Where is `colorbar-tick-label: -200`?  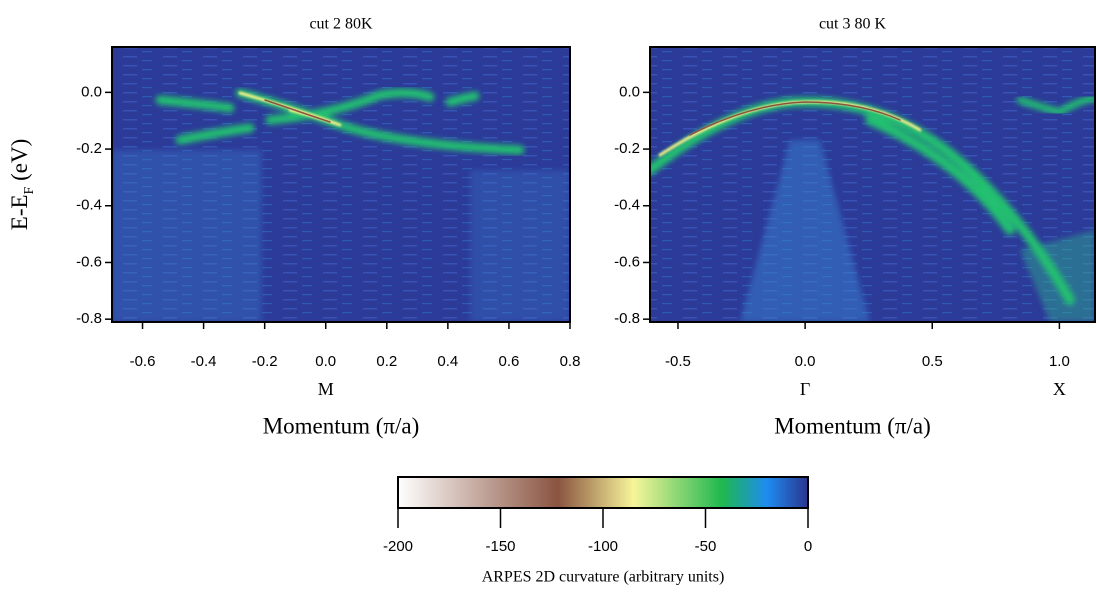
colorbar-tick-label: -200 is located at coordinates (398, 546).